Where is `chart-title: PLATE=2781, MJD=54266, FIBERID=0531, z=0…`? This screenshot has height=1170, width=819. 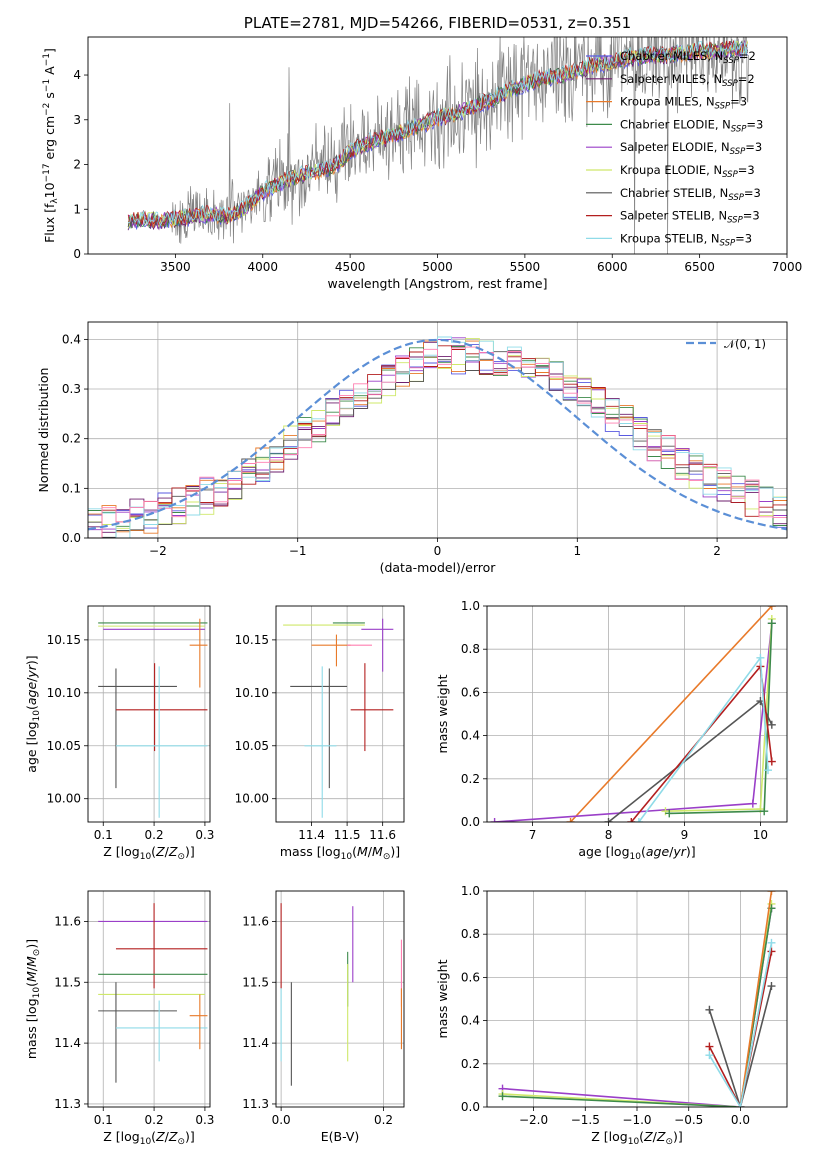 chart-title: PLATE=2781, MJD=54266, FIBERID=0531, z=0… is located at coordinates (437, 23).